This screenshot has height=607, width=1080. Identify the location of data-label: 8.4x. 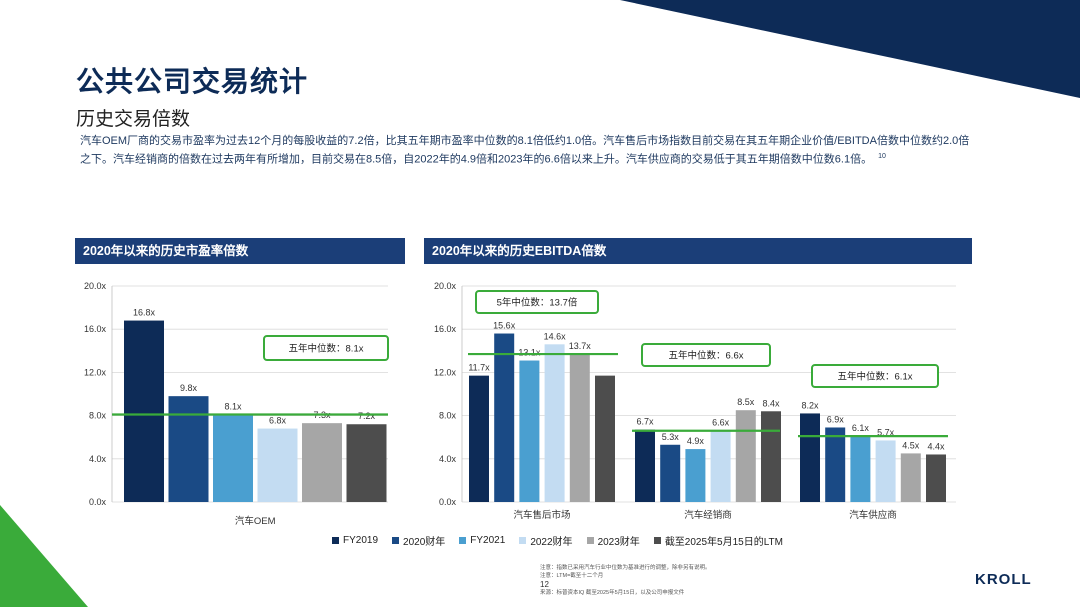
(771, 403).